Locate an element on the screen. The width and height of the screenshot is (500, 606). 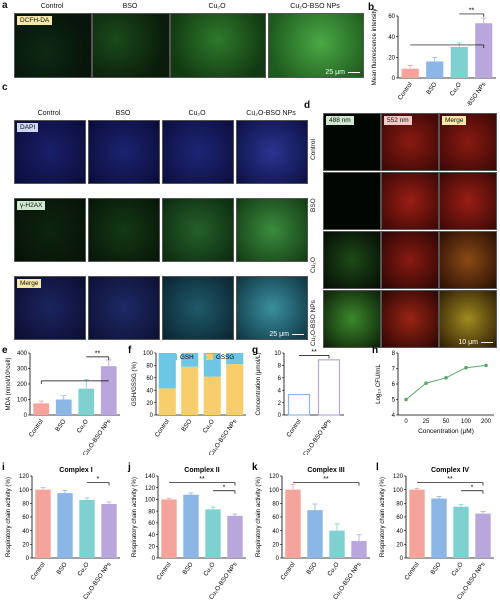
panel-letter-i: i is located at coordinates (3, 467).